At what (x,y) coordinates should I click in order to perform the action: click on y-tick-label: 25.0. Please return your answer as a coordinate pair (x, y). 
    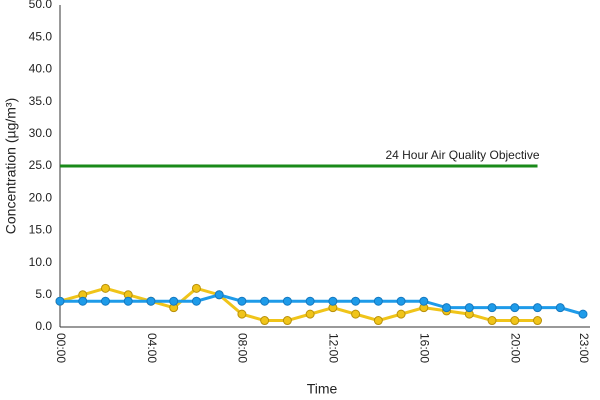
    Looking at the image, I should click on (41, 165).